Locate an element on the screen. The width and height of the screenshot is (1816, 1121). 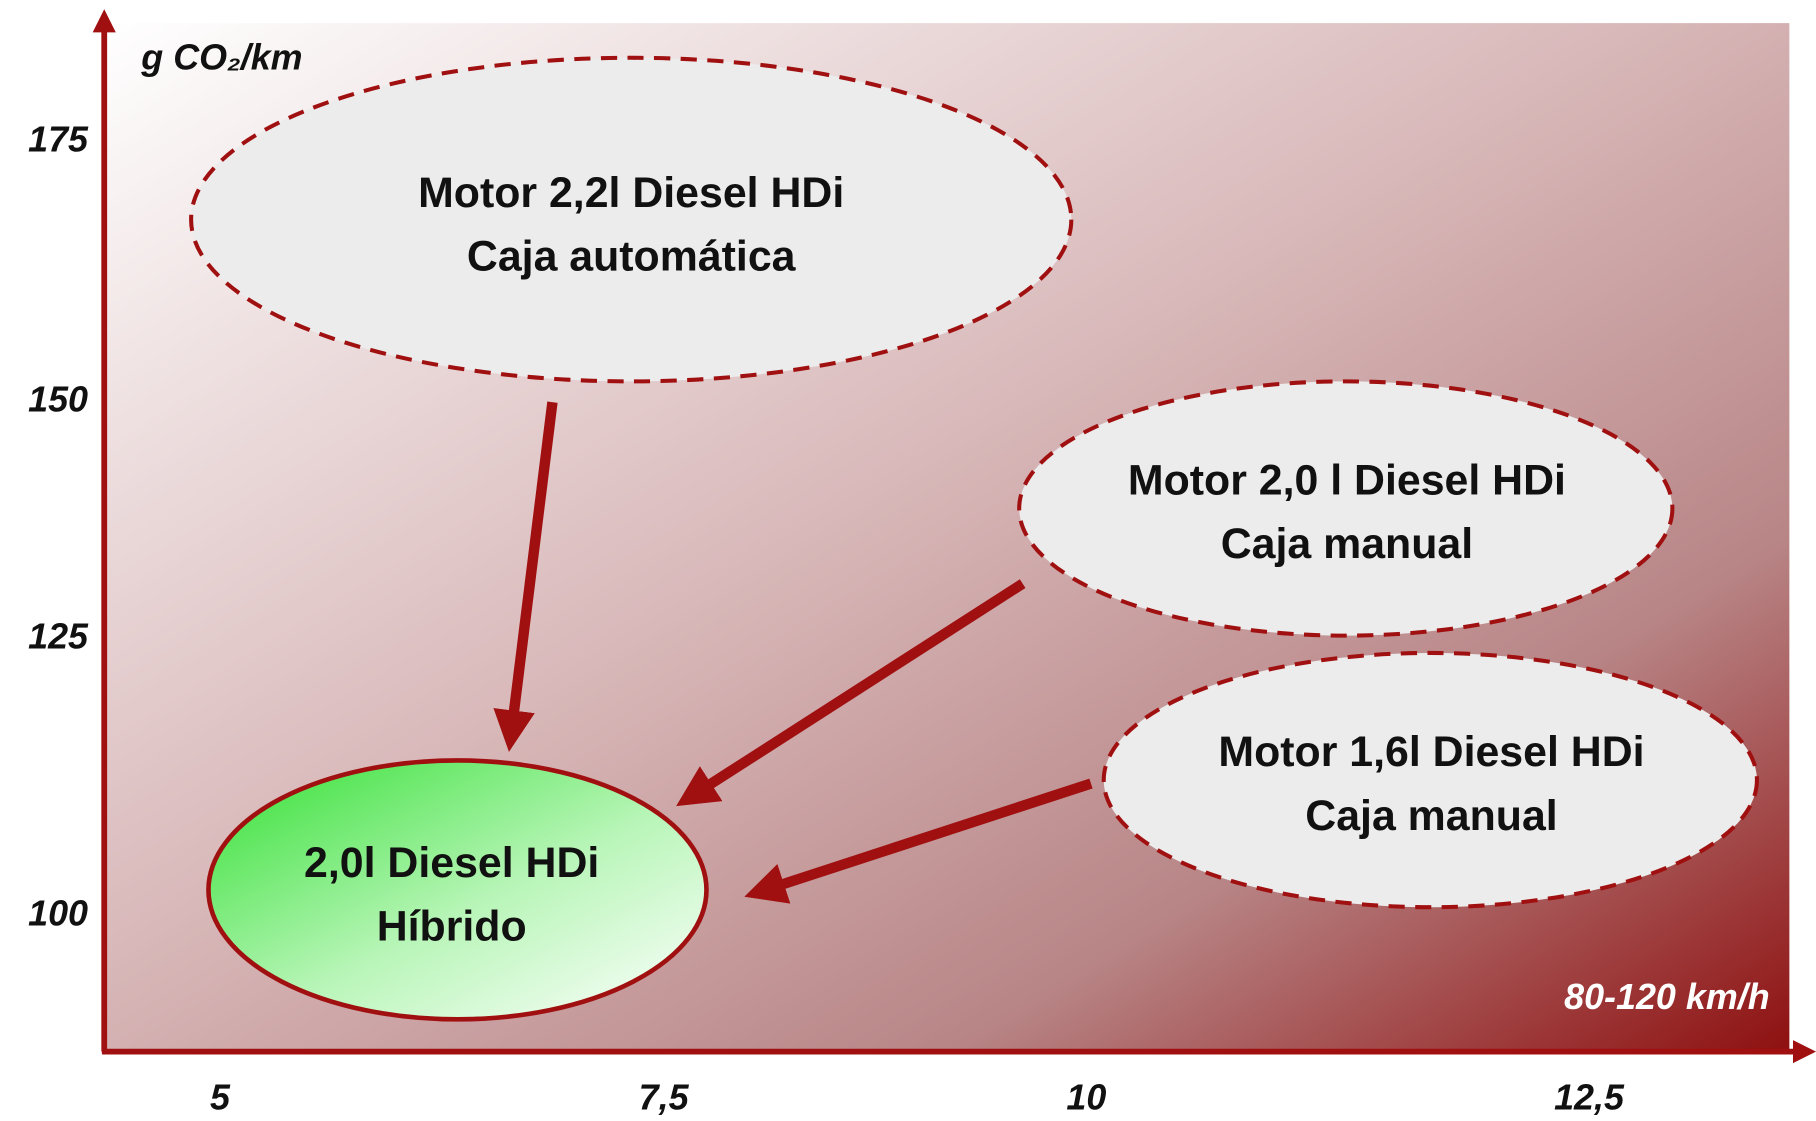
x-axis-label: 80-120 km/h is located at coordinates (1667, 997).